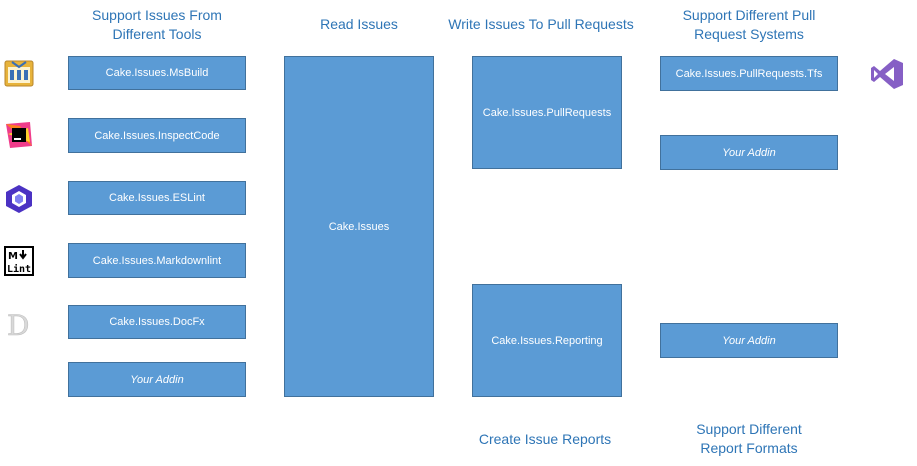 This screenshot has height=466, width=917. I want to click on header-report-formats: Support Different Report Formats, so click(749, 438).